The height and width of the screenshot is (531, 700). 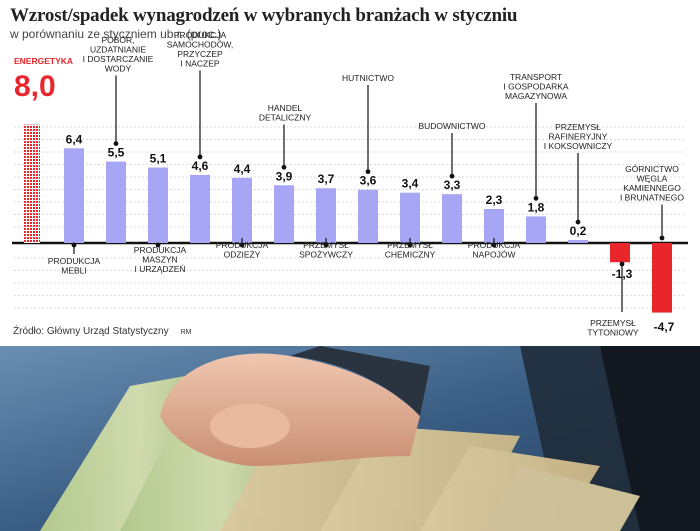 What do you see at coordinates (284, 176) in the screenshot?
I see `value-label: 3,9` at bounding box center [284, 176].